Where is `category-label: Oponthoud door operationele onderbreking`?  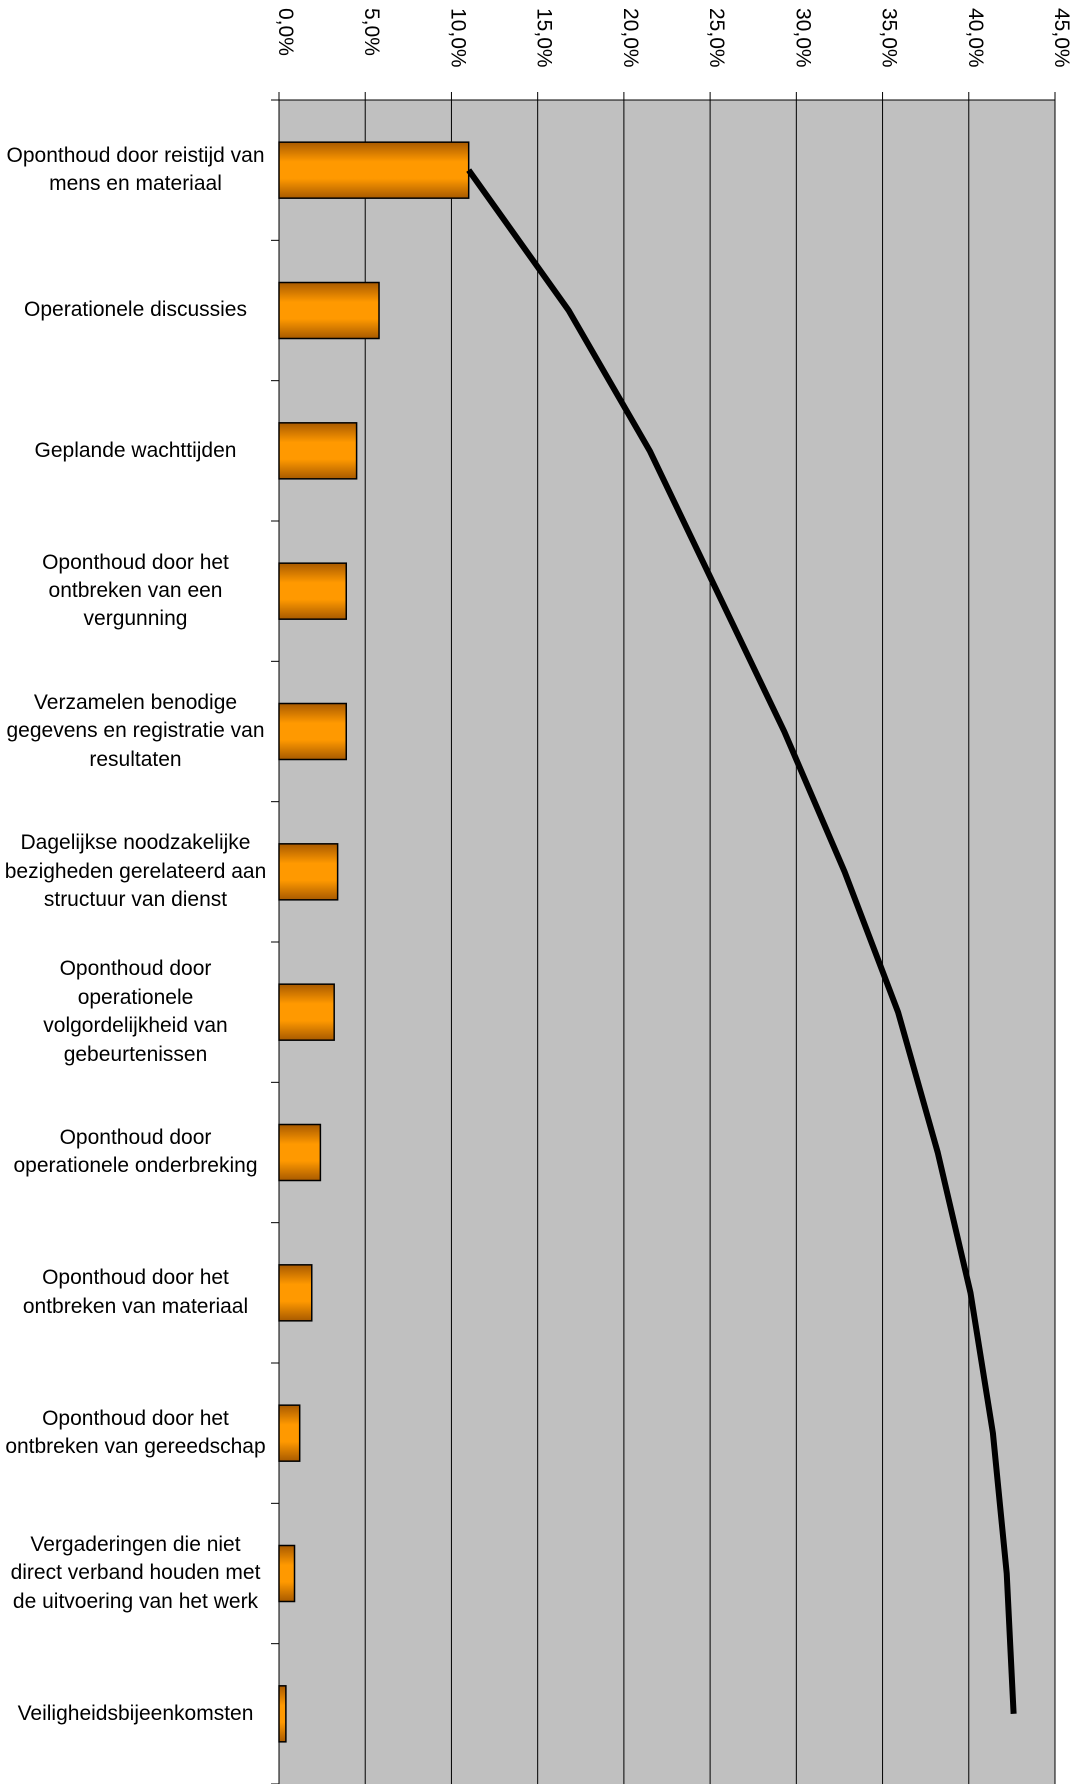 category-label: Oponthoud door operationele onderbreking is located at coordinates (135, 1152).